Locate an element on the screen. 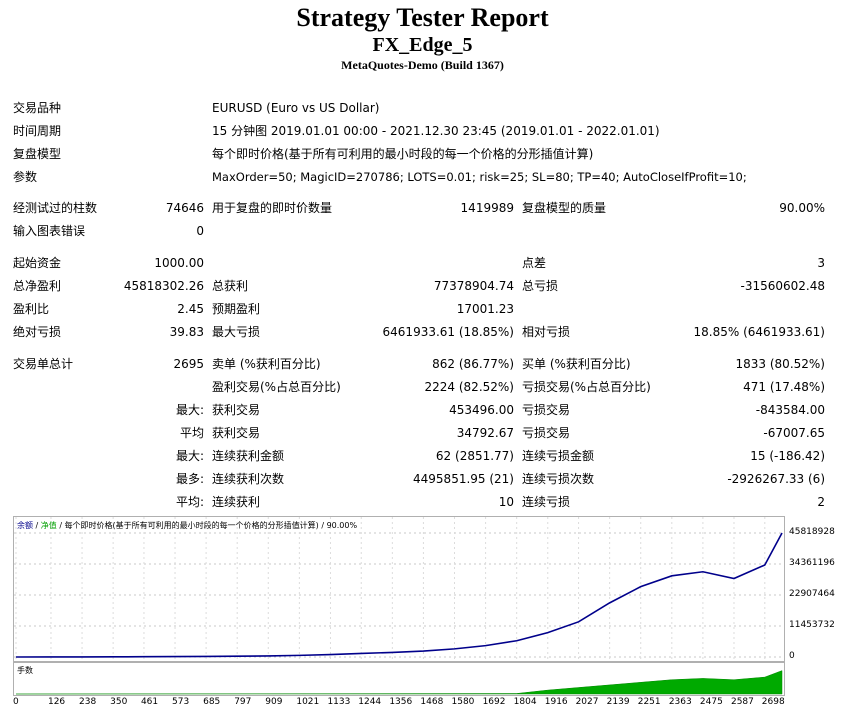 The height and width of the screenshot is (717, 845). lots-label: 手数 is located at coordinates (25, 670).